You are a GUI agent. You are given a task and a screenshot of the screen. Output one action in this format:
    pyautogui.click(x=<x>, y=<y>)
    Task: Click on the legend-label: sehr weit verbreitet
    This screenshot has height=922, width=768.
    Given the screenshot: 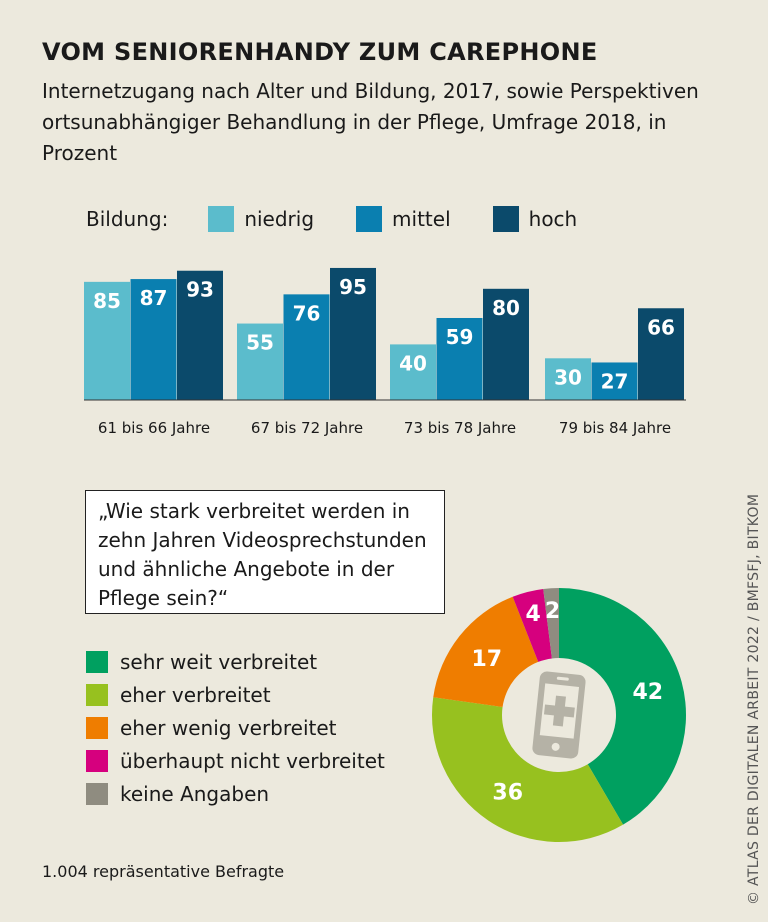 What is the action you would take?
    pyautogui.click(x=219, y=662)
    